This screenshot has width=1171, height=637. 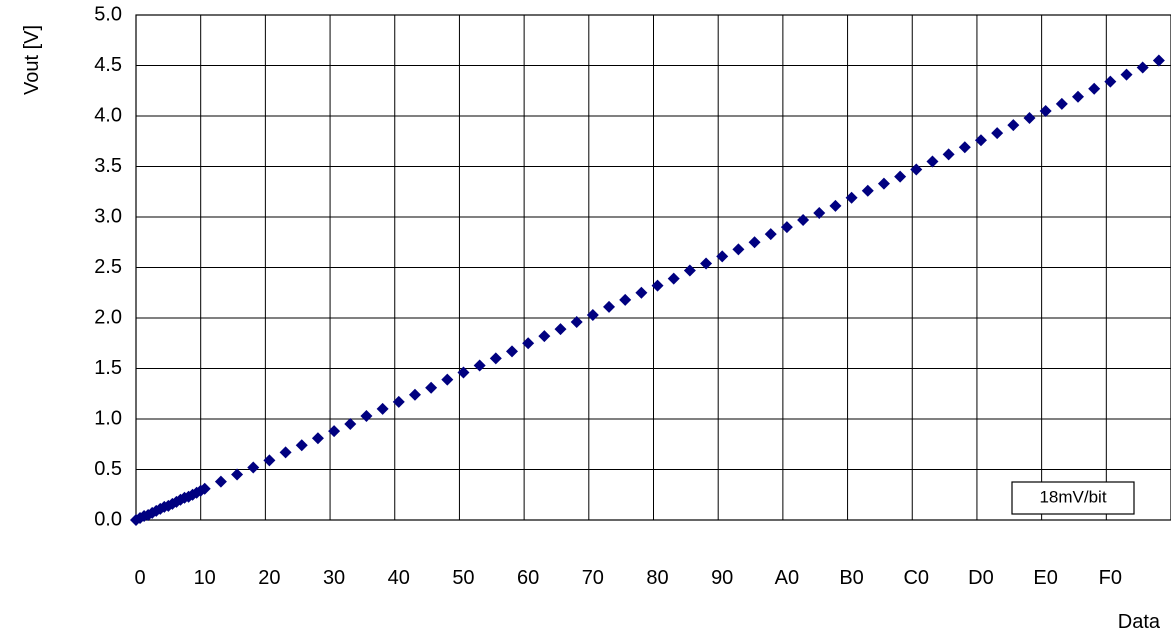 I want to click on x-tick-label: 90, so click(x=722, y=578).